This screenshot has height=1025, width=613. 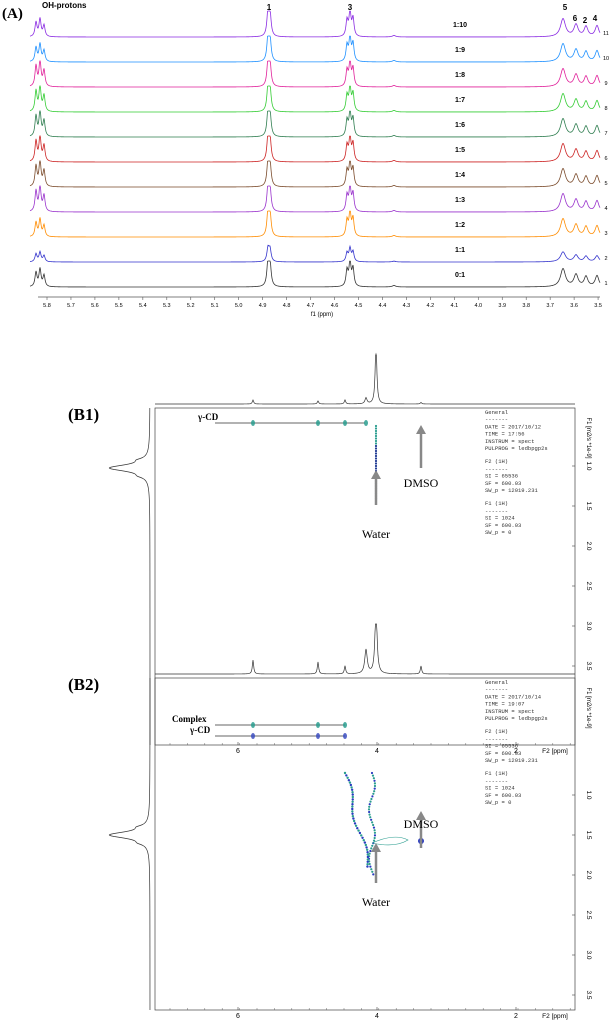 What do you see at coordinates (605, 284) in the screenshot?
I see `trace-number: 1` at bounding box center [605, 284].